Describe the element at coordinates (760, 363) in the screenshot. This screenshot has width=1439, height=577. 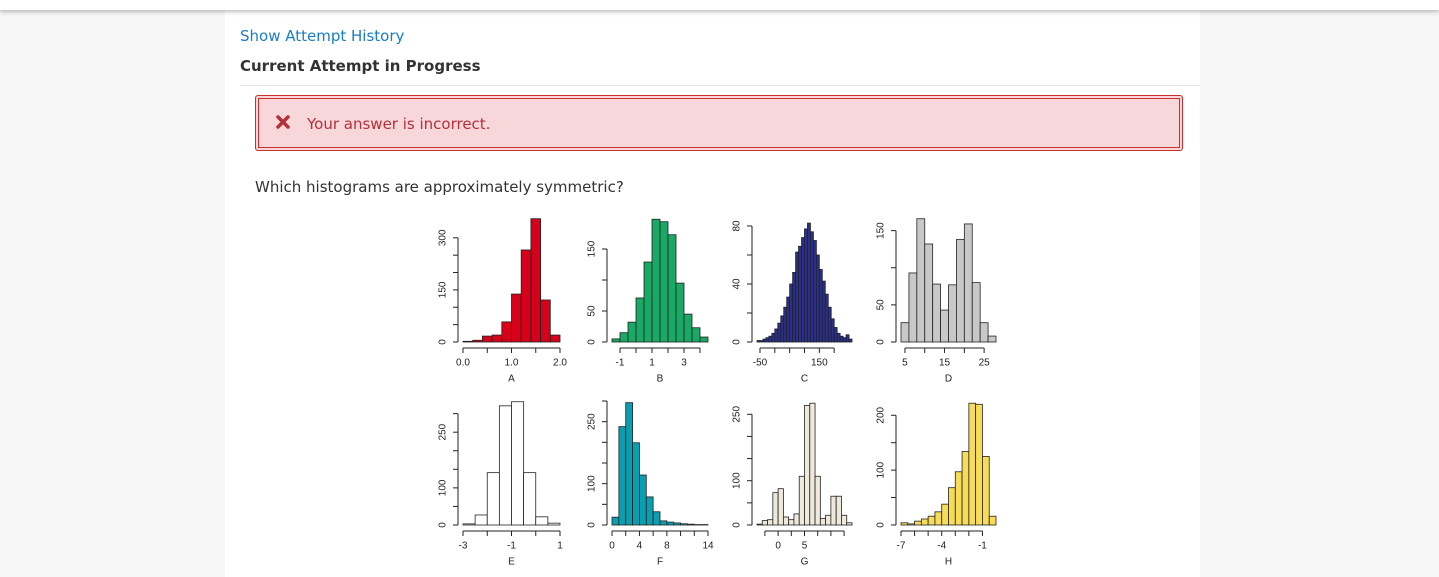
I see `x-tick-label: -50` at that location.